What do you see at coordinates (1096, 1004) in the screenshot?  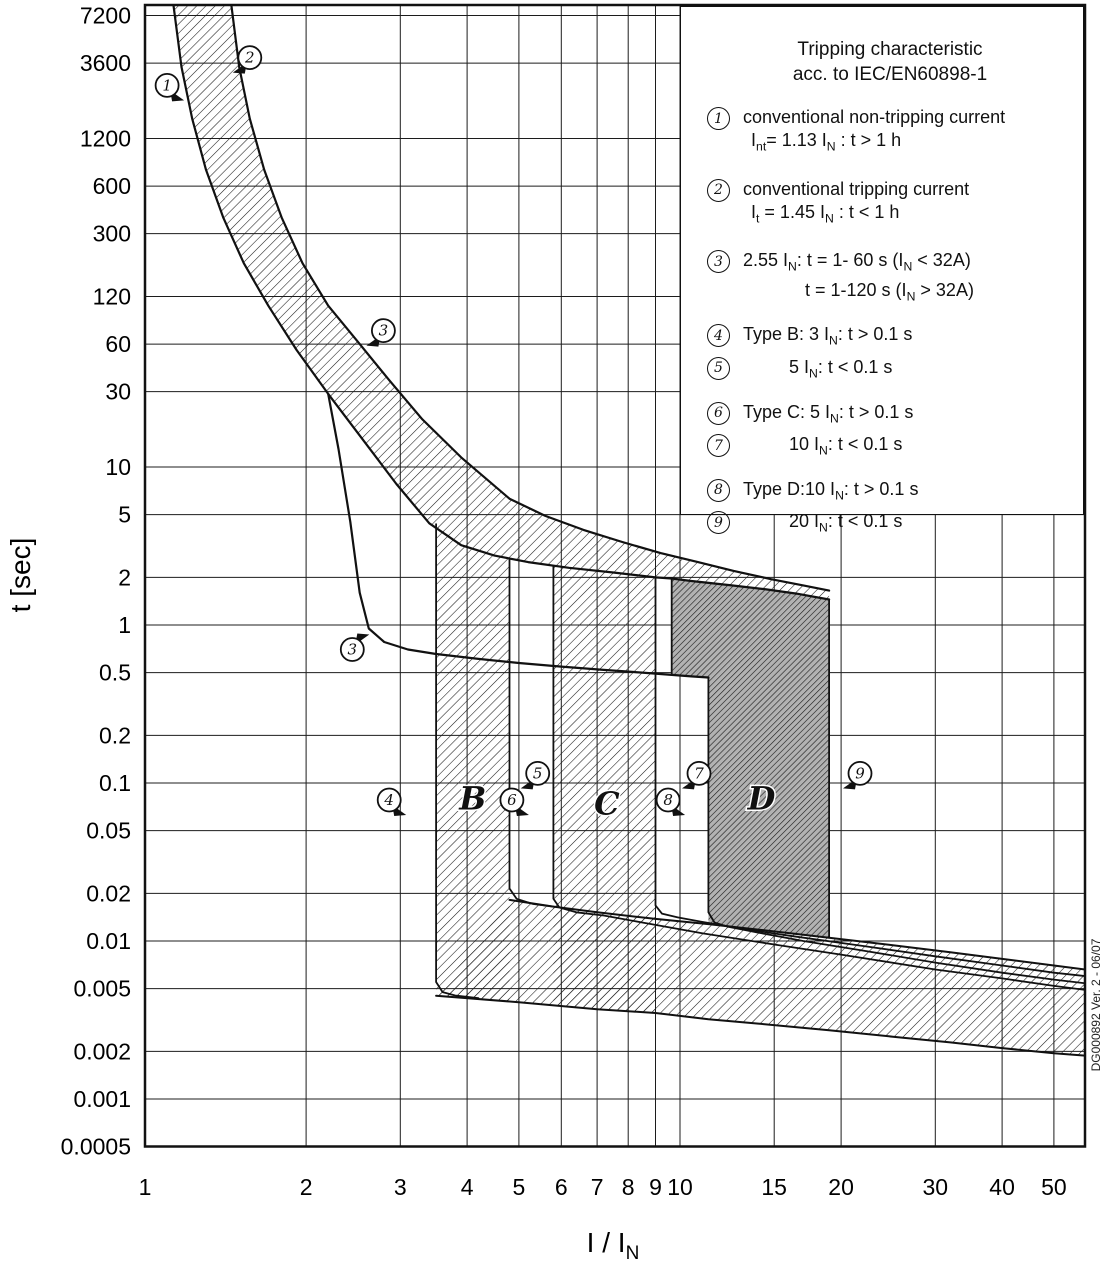 I see `watermark: DG000892 Ver. 2 - 06/07` at bounding box center [1096, 1004].